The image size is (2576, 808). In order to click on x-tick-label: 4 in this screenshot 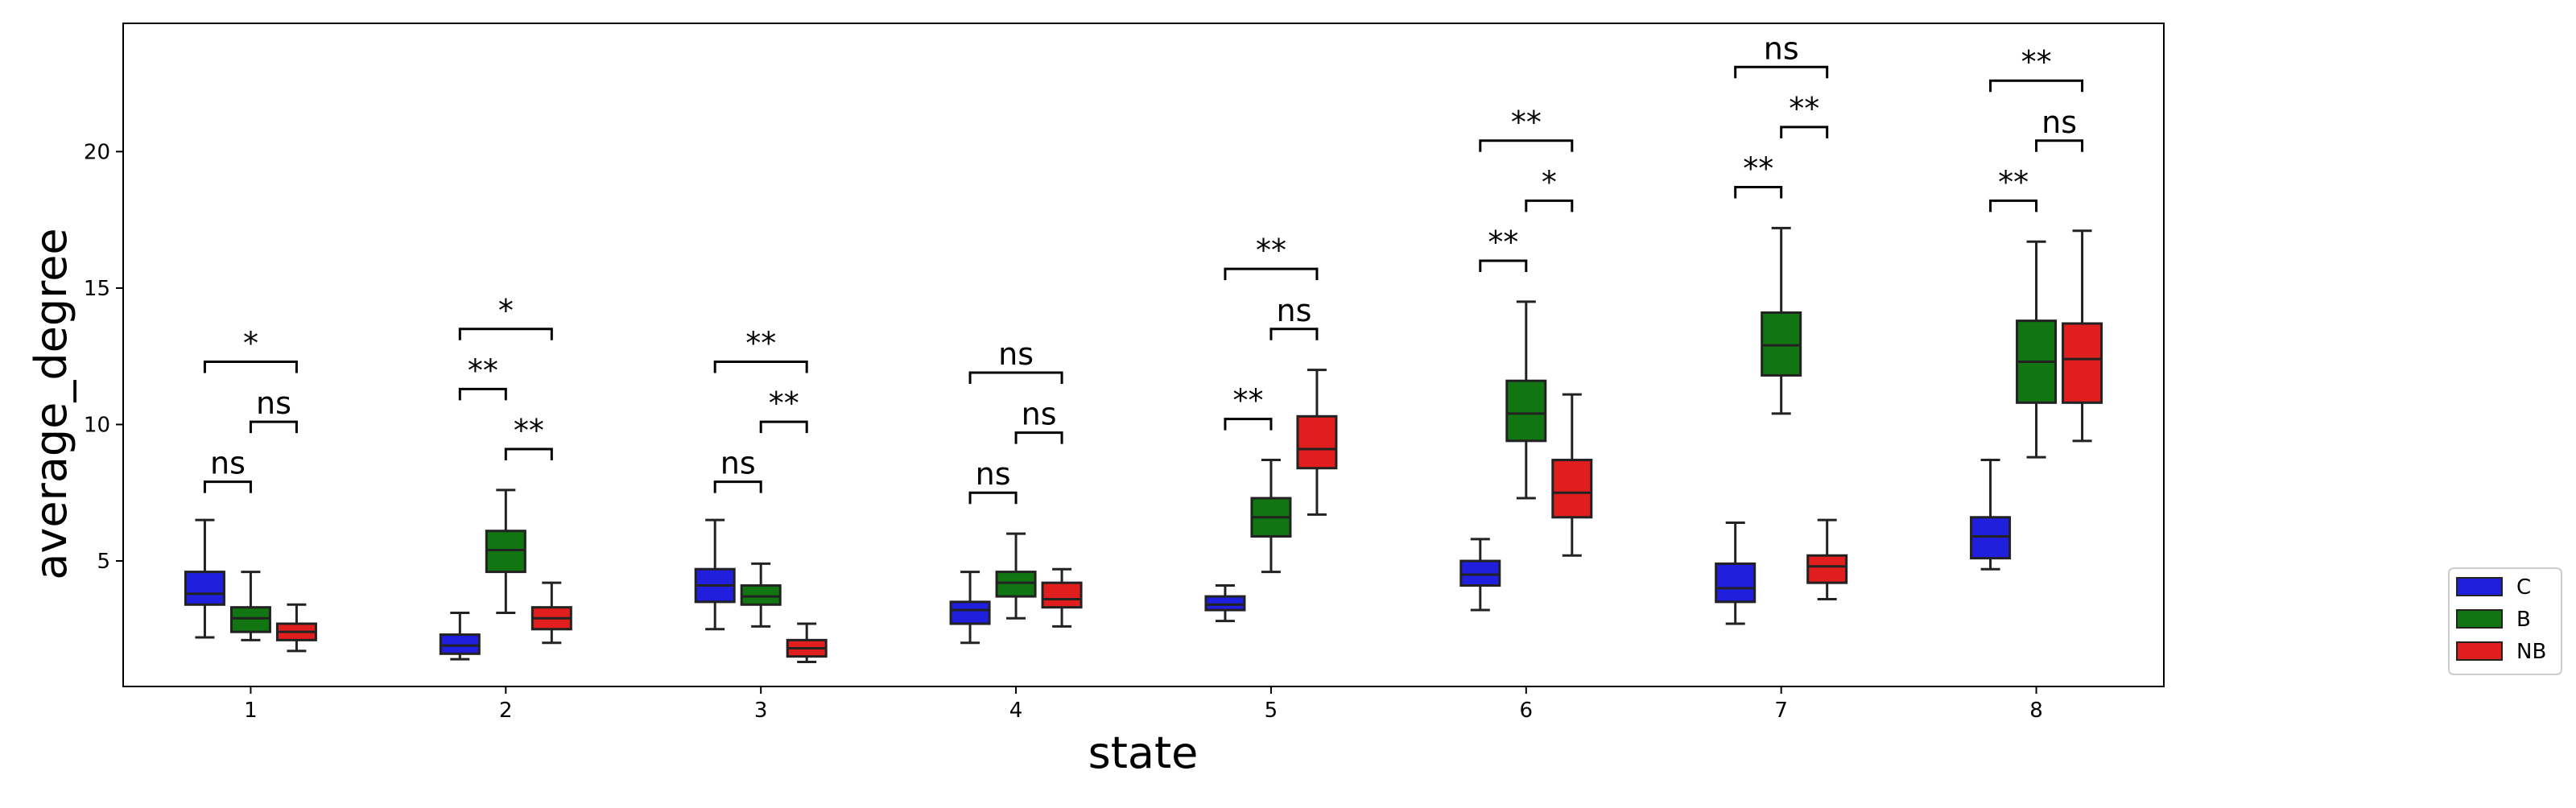, I will do `click(1016, 711)`.